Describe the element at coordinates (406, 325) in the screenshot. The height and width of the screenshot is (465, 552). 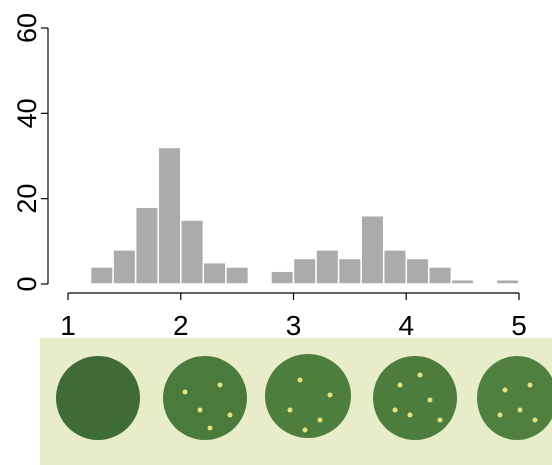
I see `x-tick-label: 4` at that location.